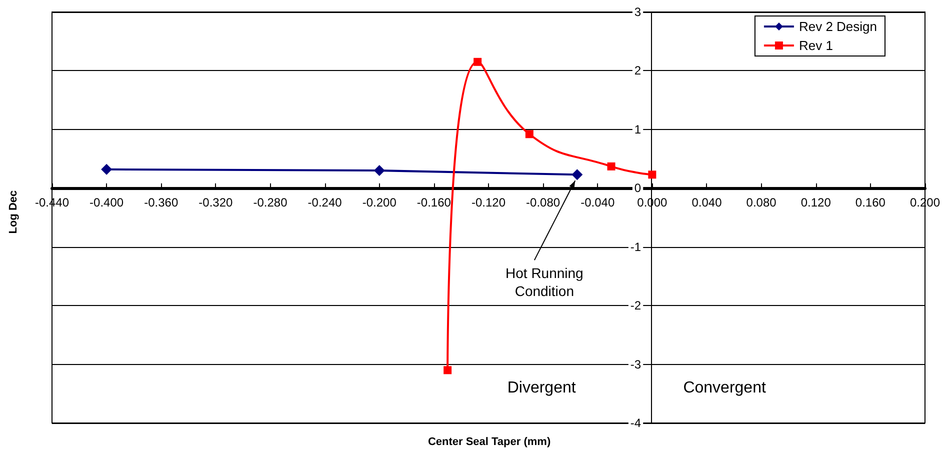 This screenshot has height=454, width=943. Describe the element at coordinates (870, 202) in the screenshot. I see `x-tick-label: 0.160` at that location.